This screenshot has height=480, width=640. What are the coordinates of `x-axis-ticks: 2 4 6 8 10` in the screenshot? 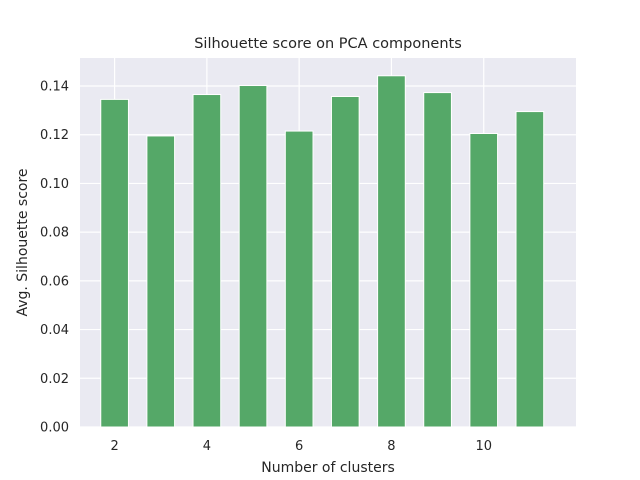 It's located at (301, 446).